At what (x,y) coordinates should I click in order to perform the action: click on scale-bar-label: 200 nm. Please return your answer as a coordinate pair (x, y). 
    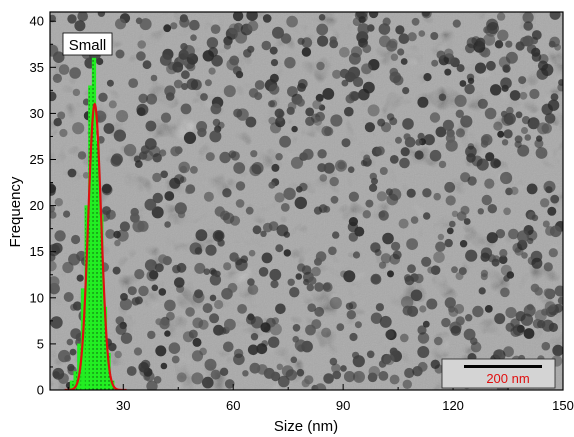
    Looking at the image, I should click on (507, 378).